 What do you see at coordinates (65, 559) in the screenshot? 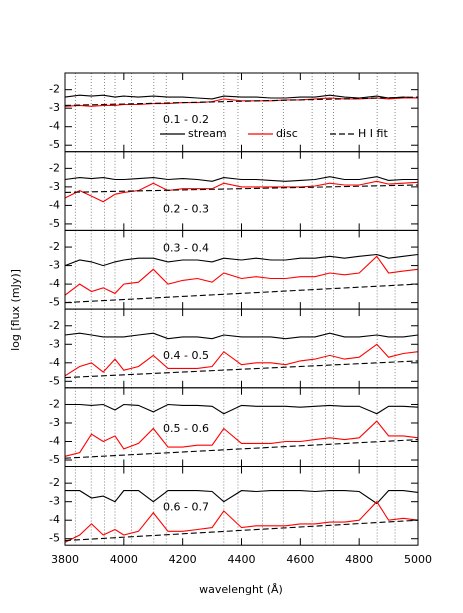
I see `x-tick-label: 3800` at bounding box center [65, 559].